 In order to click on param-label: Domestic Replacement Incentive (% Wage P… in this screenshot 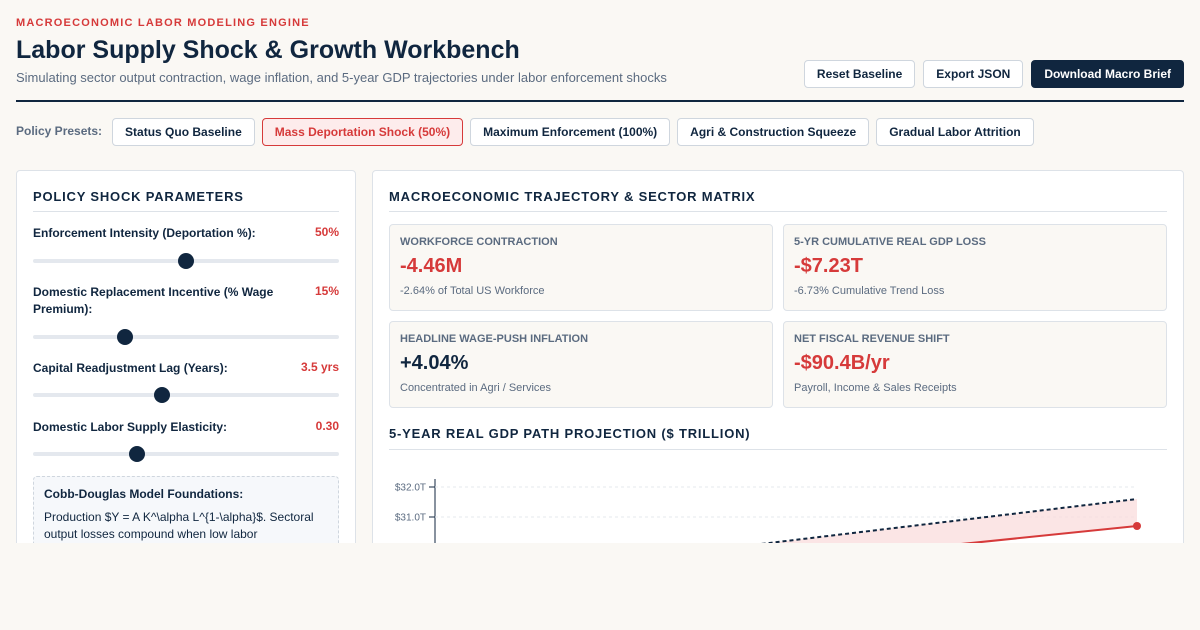, I will do `click(153, 300)`.